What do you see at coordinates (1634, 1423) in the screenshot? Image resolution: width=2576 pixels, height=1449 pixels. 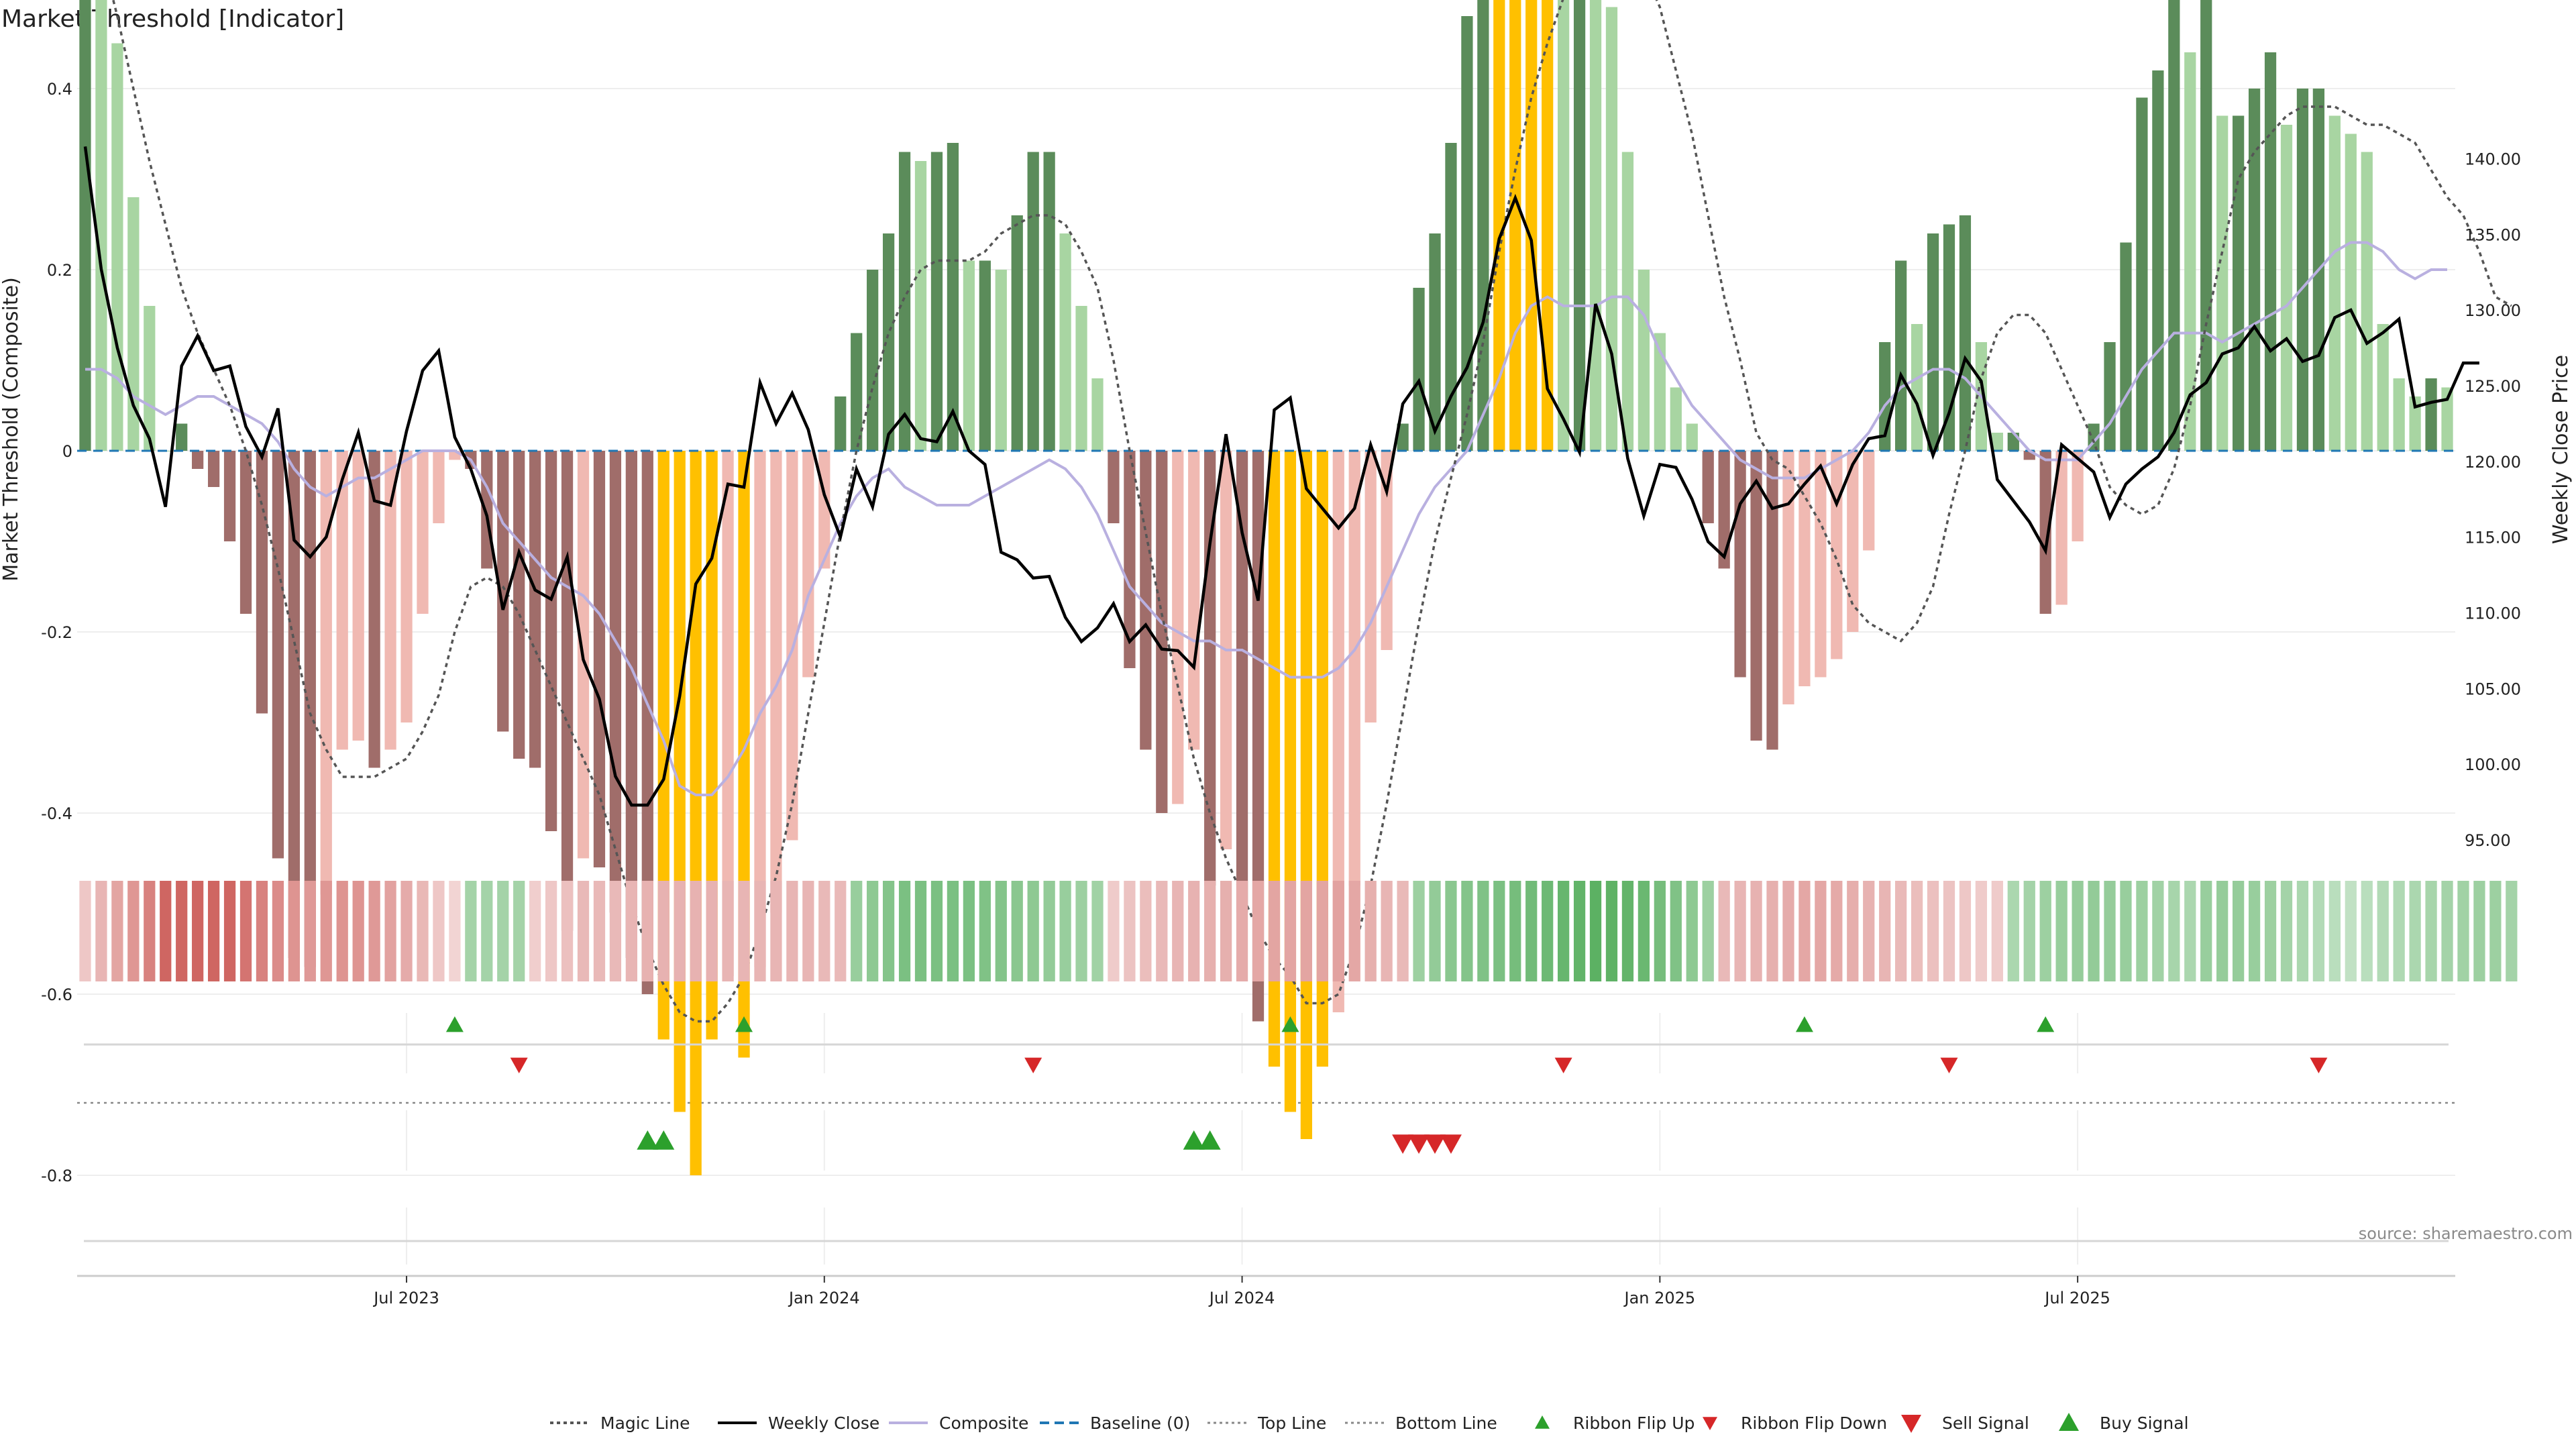 I see `legend-label: Ribbon Flip Up` at bounding box center [1634, 1423].